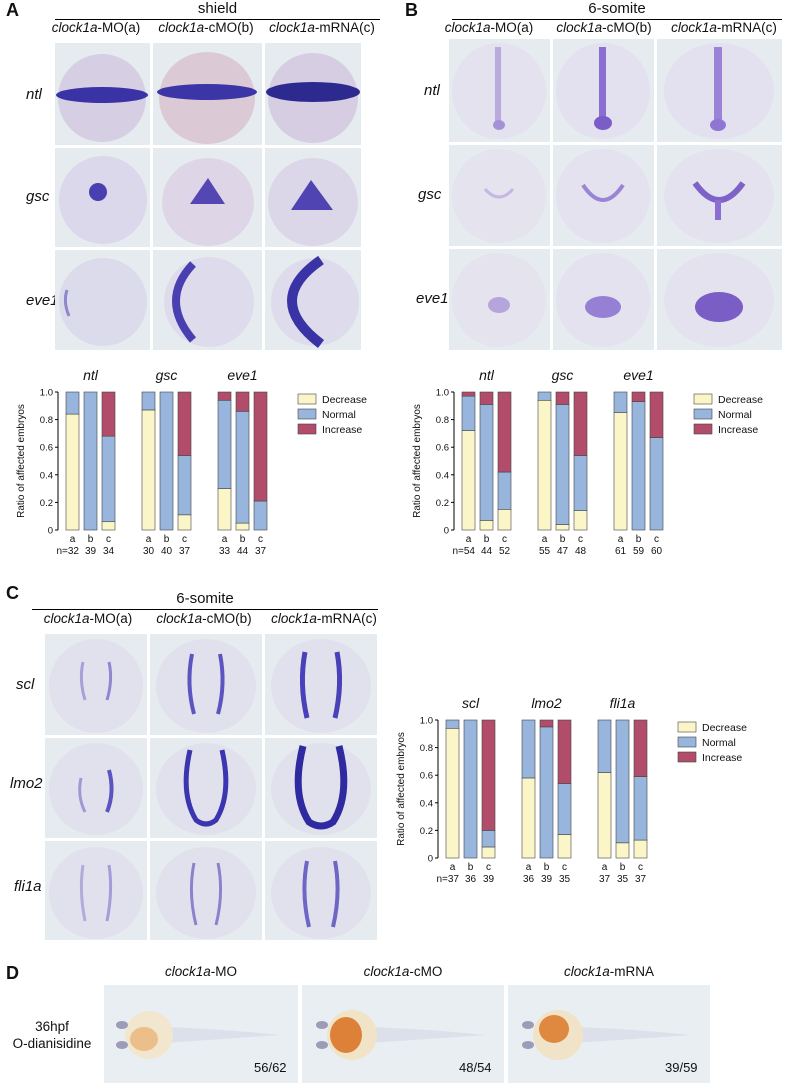  Describe the element at coordinates (225, 539) in the screenshot. I see `chart-a-bar-label: a` at that location.